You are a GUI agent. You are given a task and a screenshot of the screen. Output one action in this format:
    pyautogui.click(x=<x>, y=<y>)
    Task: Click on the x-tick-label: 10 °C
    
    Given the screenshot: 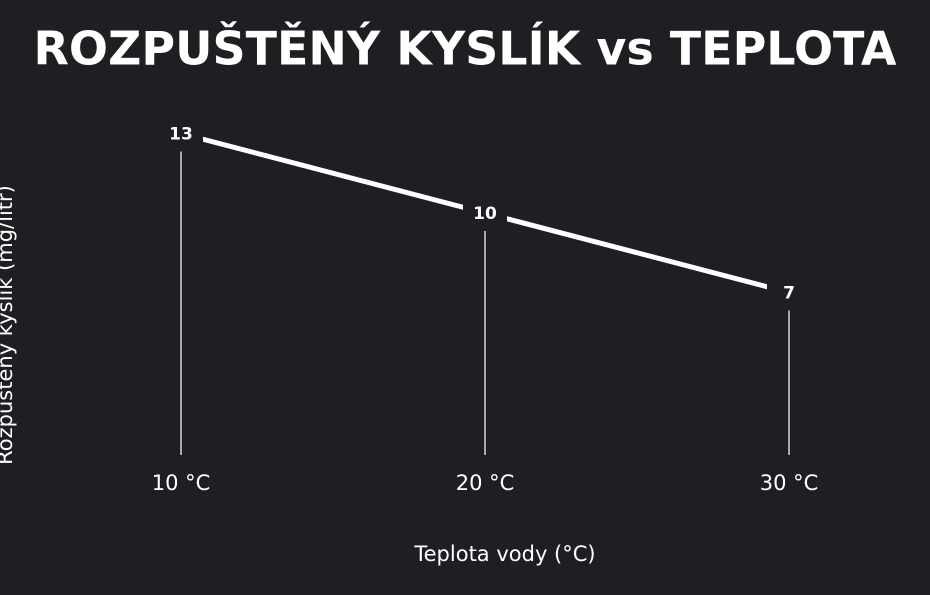 What is the action you would take?
    pyautogui.click(x=181, y=483)
    